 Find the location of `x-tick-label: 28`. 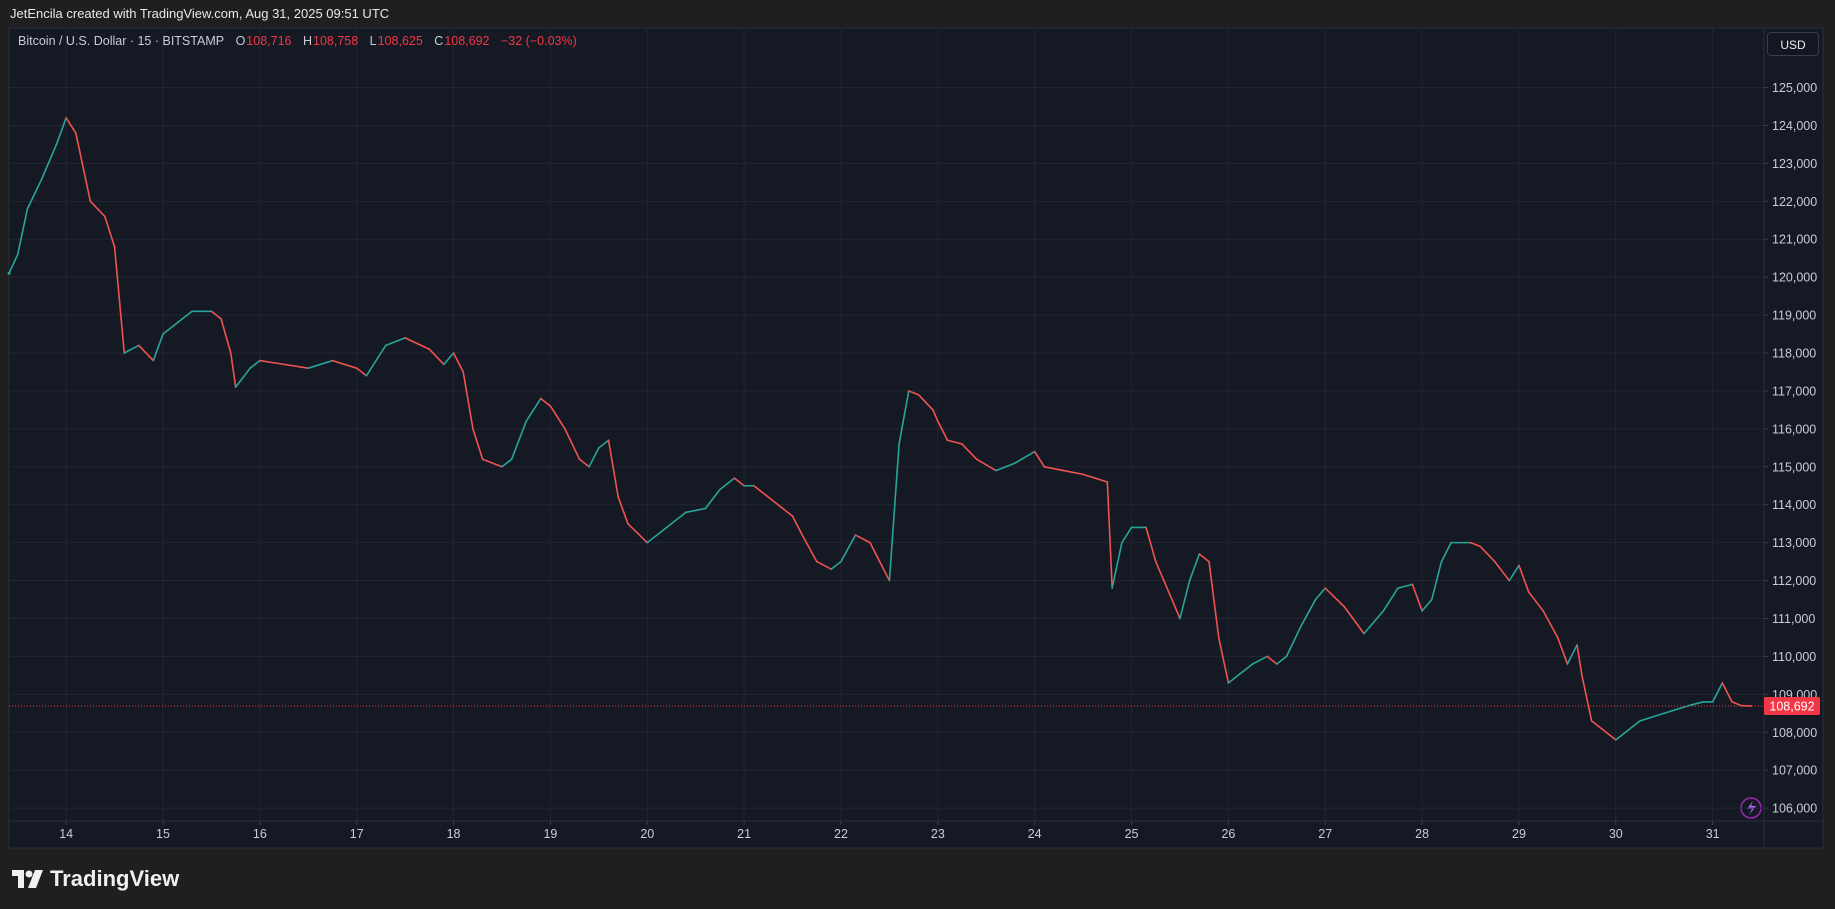

x-tick-label: 28 is located at coordinates (1422, 834).